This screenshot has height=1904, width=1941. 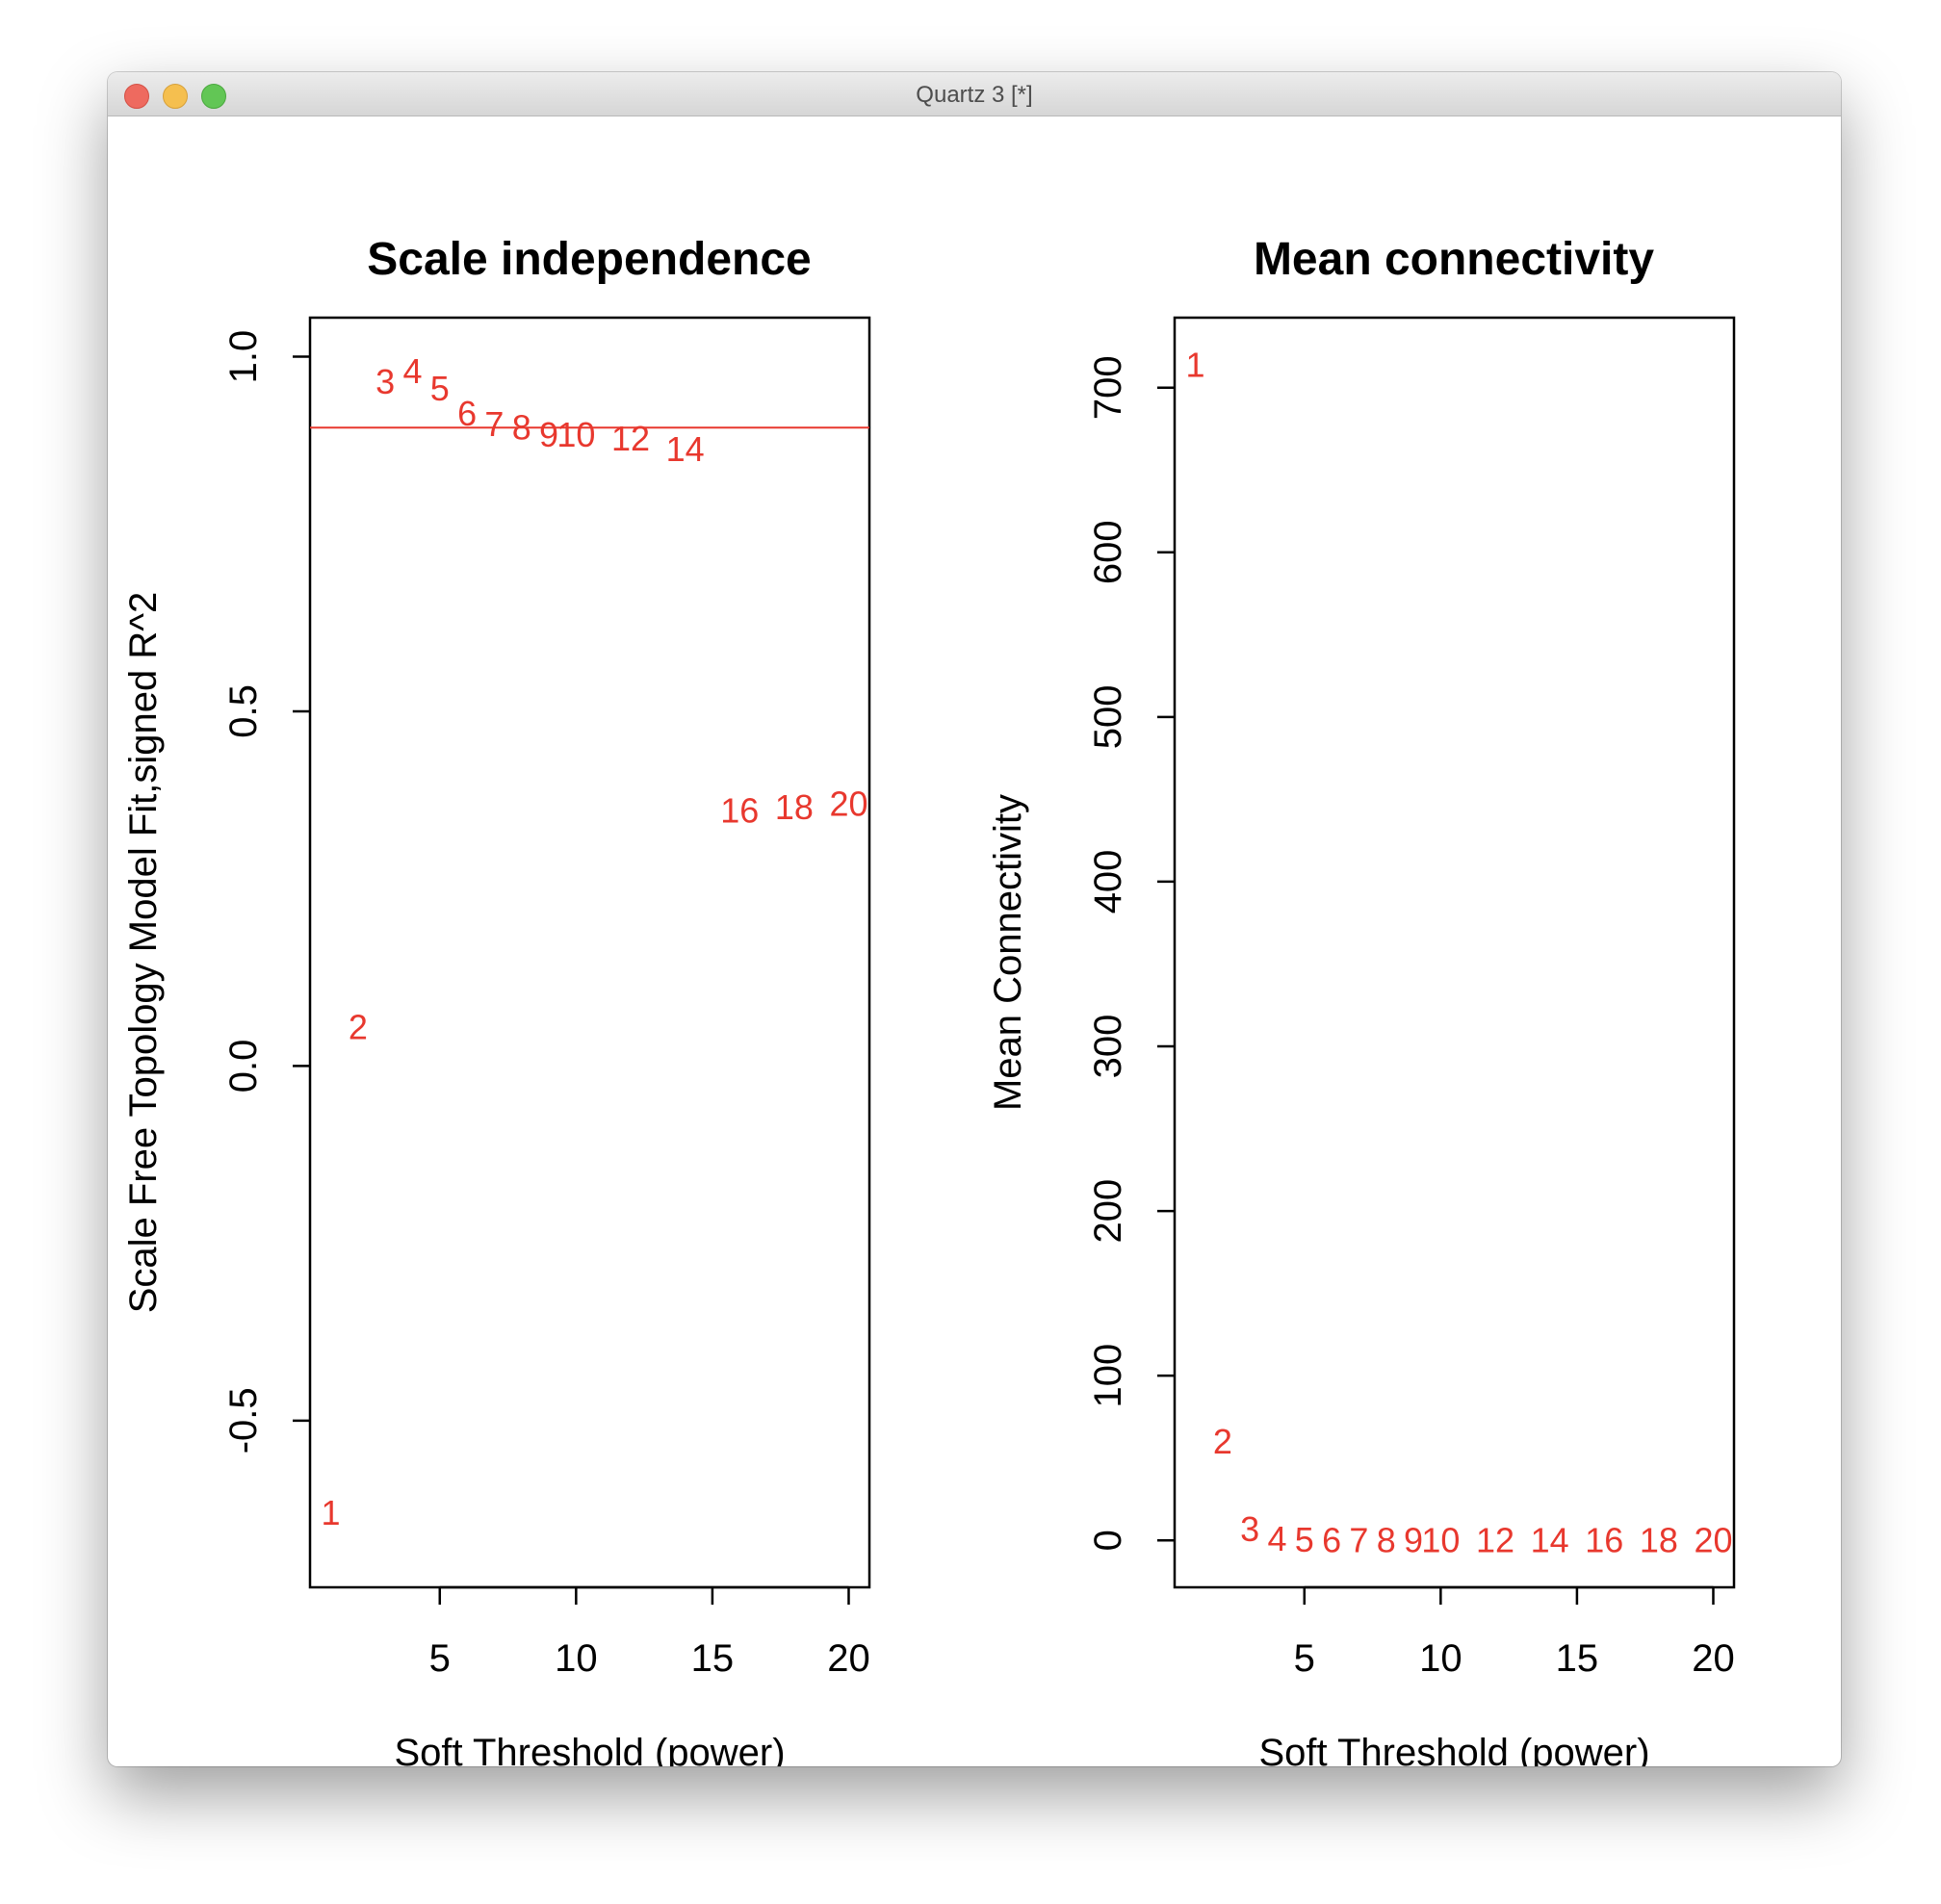 What do you see at coordinates (1108, 882) in the screenshot?
I see `y-tick-label: 400` at bounding box center [1108, 882].